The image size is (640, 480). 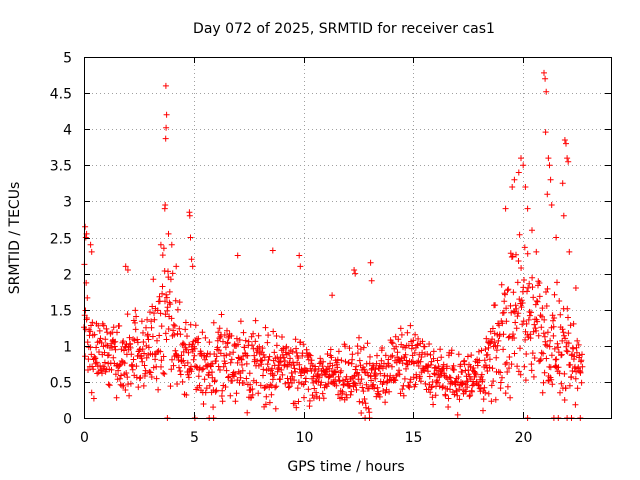 I want to click on y-tick-label: 2, so click(x=67, y=276).